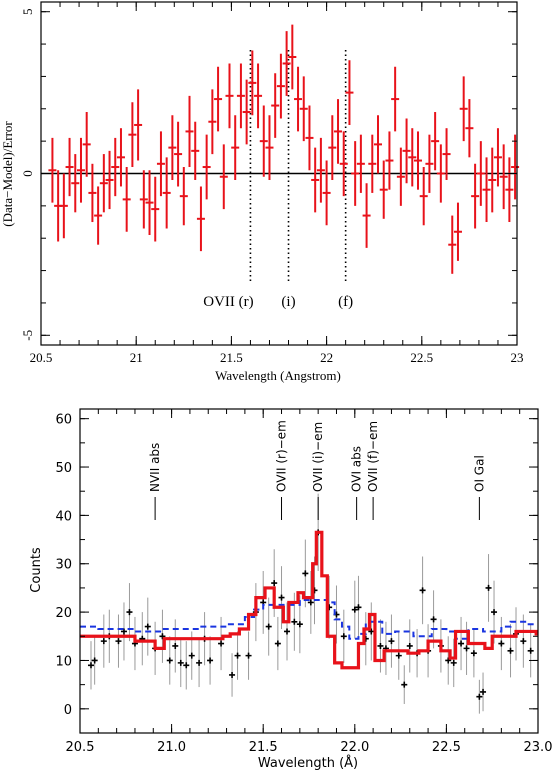 Image resolution: width=552 pixels, height=773 pixels. What do you see at coordinates (538, 747) in the screenshot?
I see `x-tick-label: 23.0` at bounding box center [538, 747].